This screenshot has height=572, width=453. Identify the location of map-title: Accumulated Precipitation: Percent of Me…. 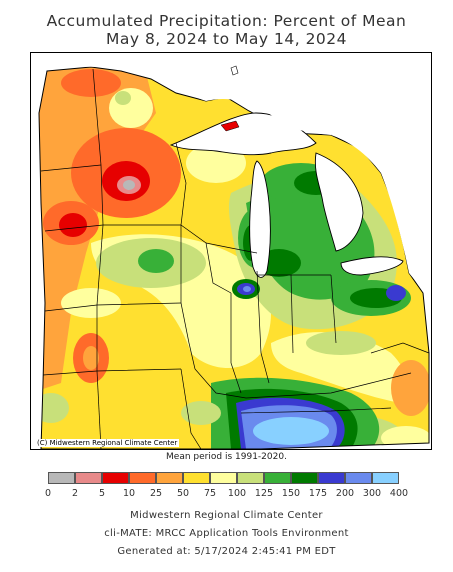
(226, 21).